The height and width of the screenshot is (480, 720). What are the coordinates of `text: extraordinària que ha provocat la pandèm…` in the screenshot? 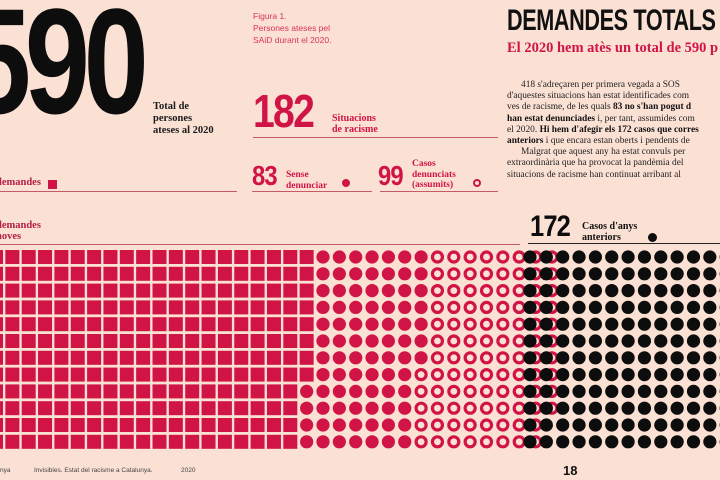 It's located at (595, 163).